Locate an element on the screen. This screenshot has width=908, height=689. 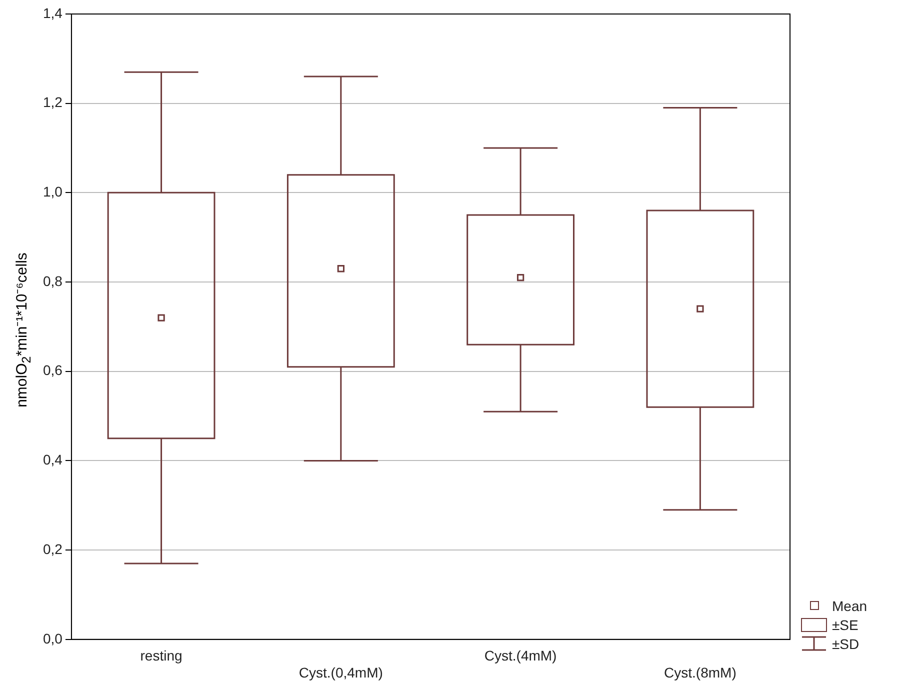
y-tick-label: 0,2 is located at coordinates (52, 548).